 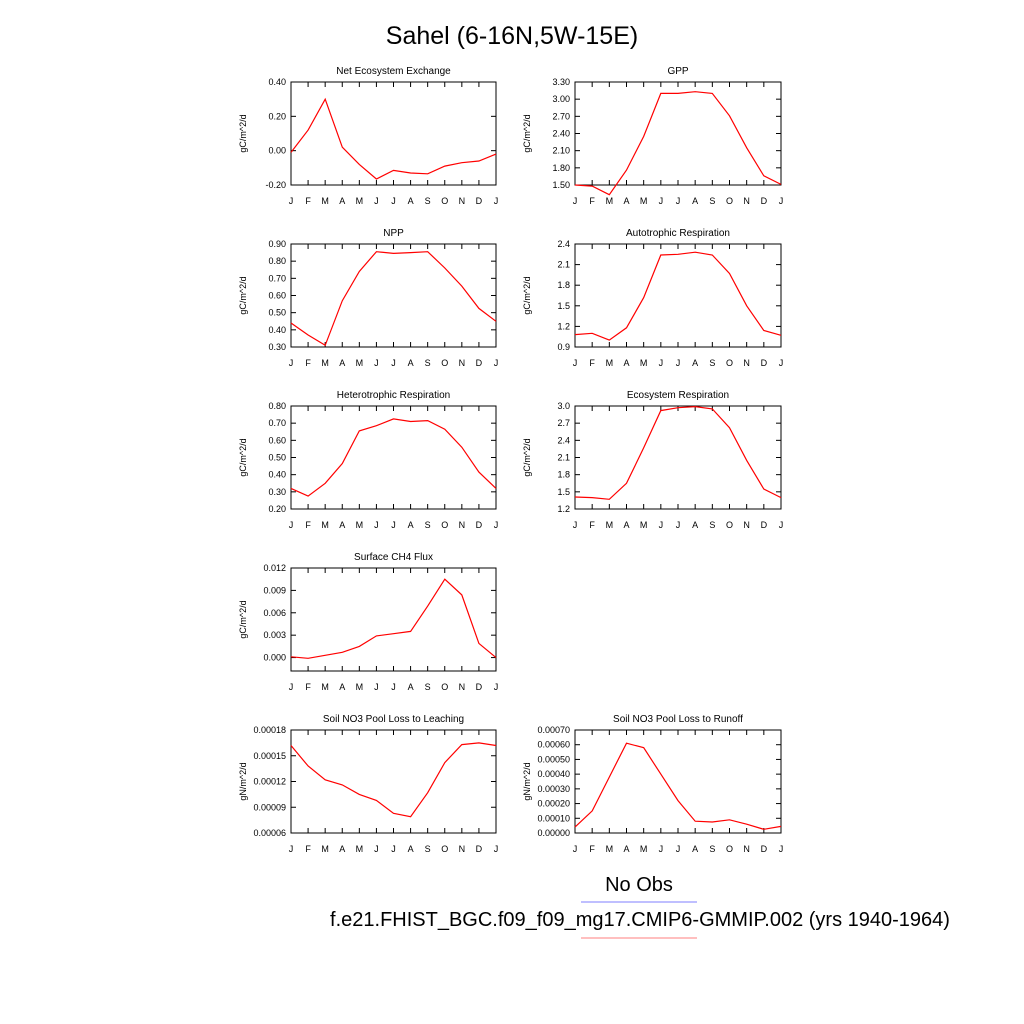 What do you see at coordinates (393, 395) in the screenshot?
I see `panel-title: Heterotrophic Respiration` at bounding box center [393, 395].